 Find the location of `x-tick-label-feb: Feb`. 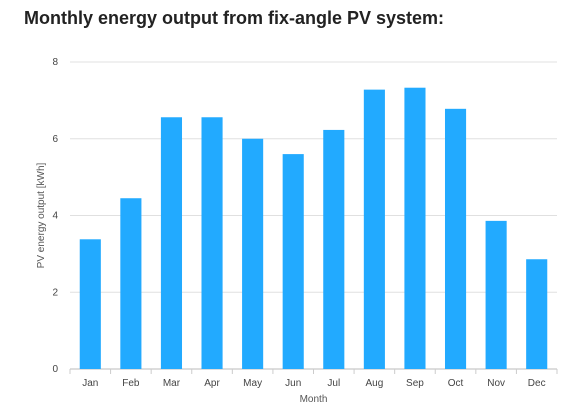

x-tick-label-feb: Feb is located at coordinates (131, 383).